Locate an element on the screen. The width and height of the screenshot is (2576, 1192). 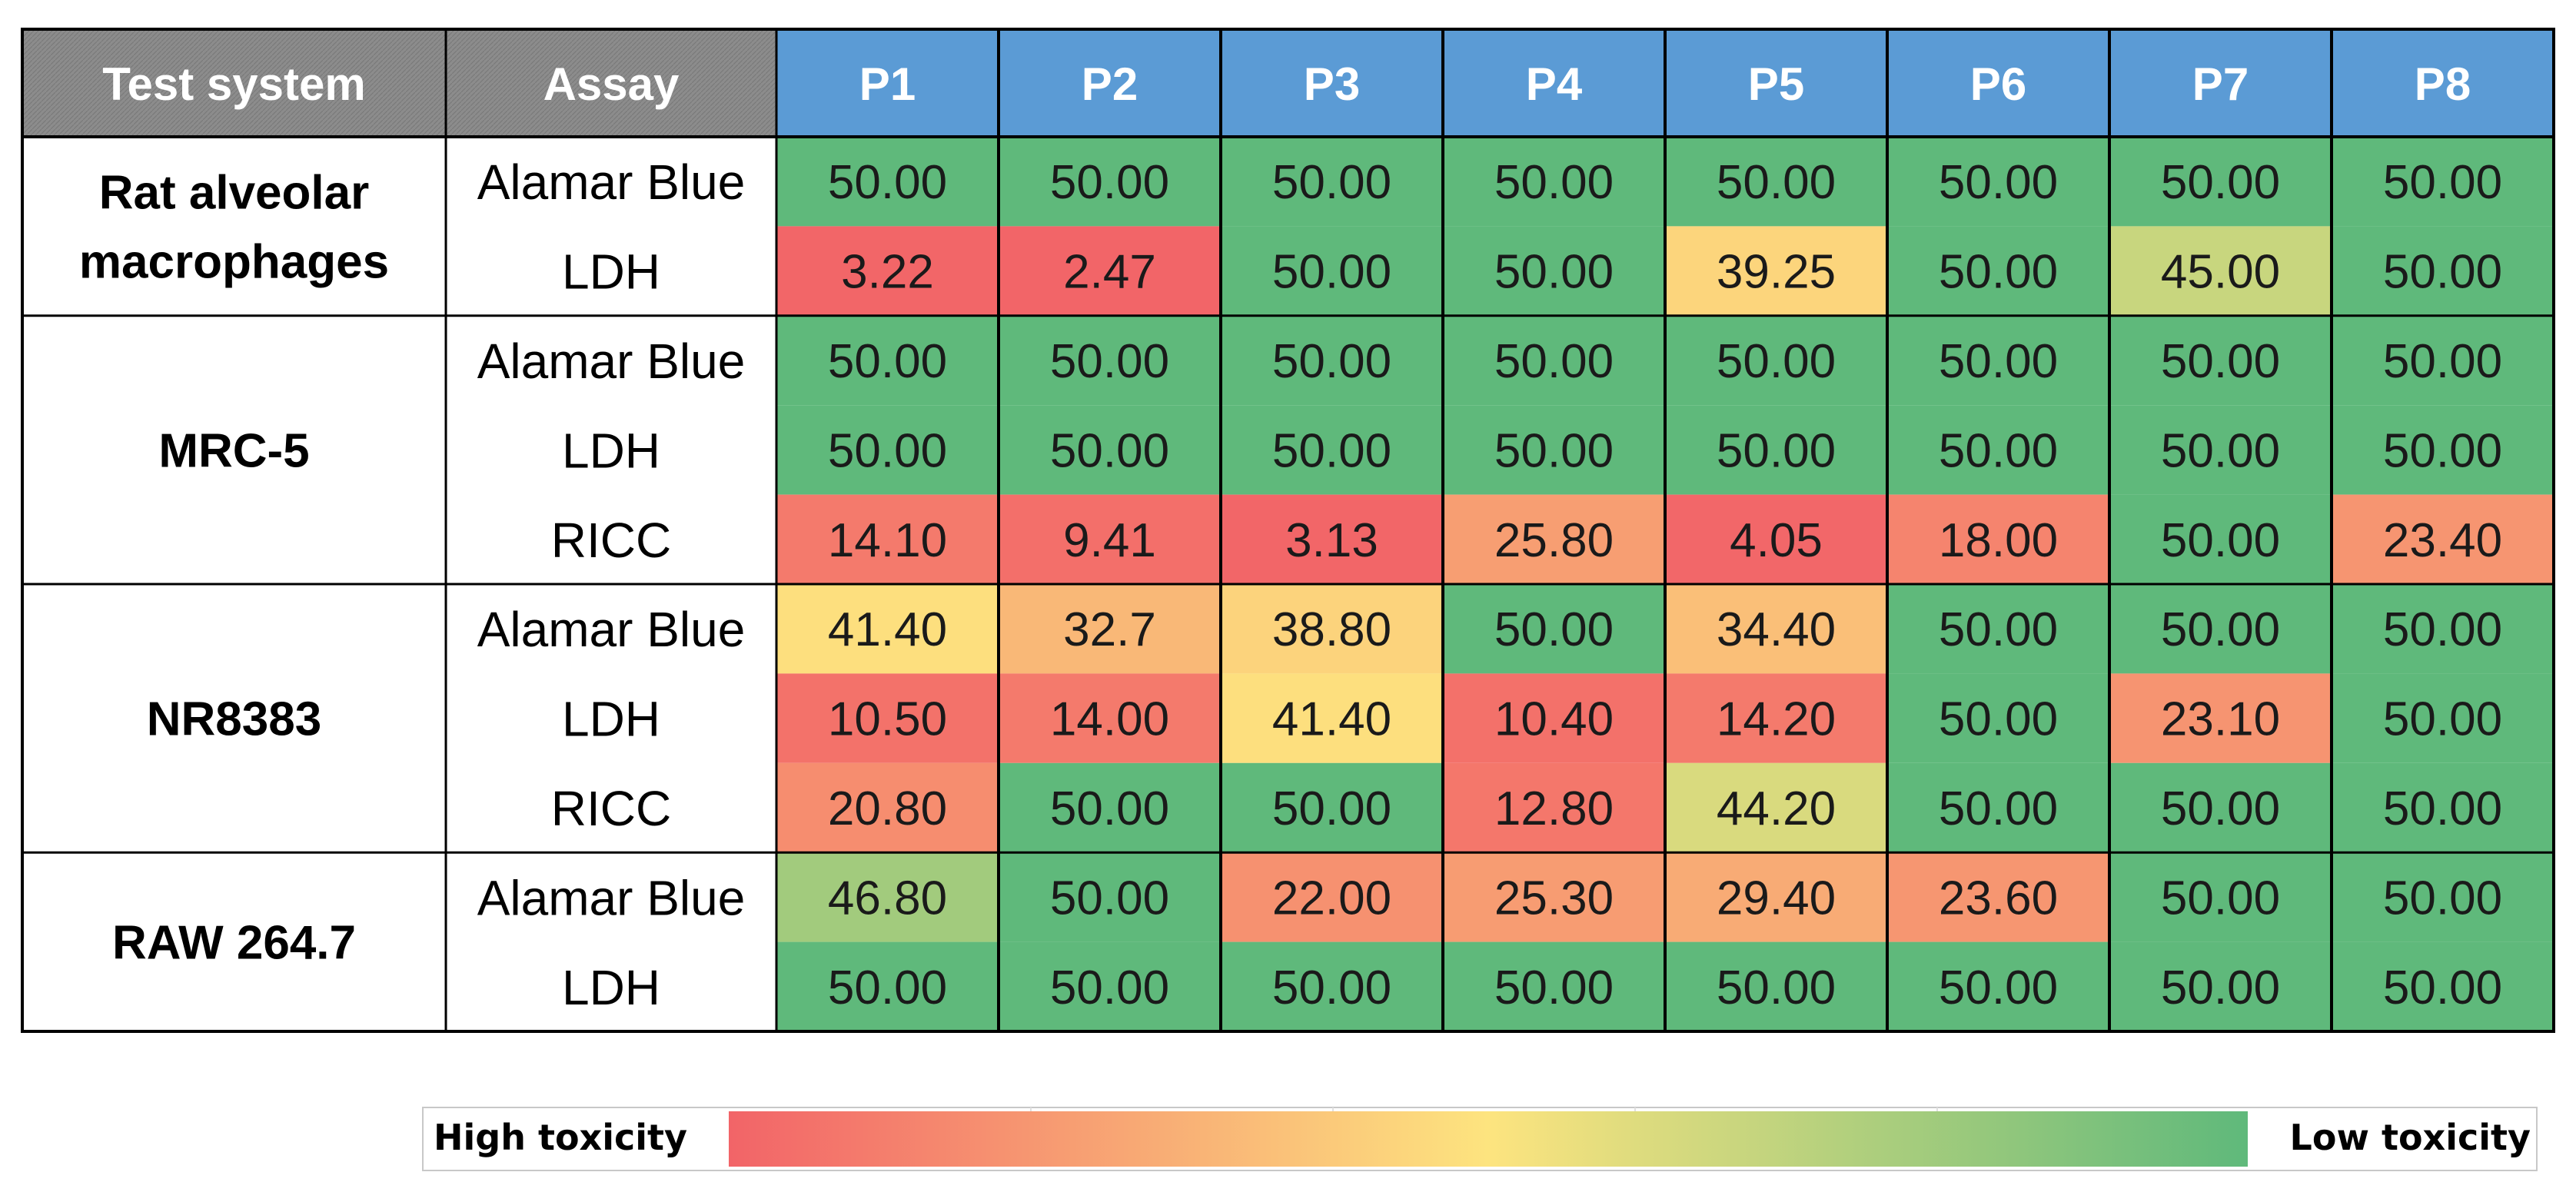
cell-value: 23.40 is located at coordinates (2442, 540).